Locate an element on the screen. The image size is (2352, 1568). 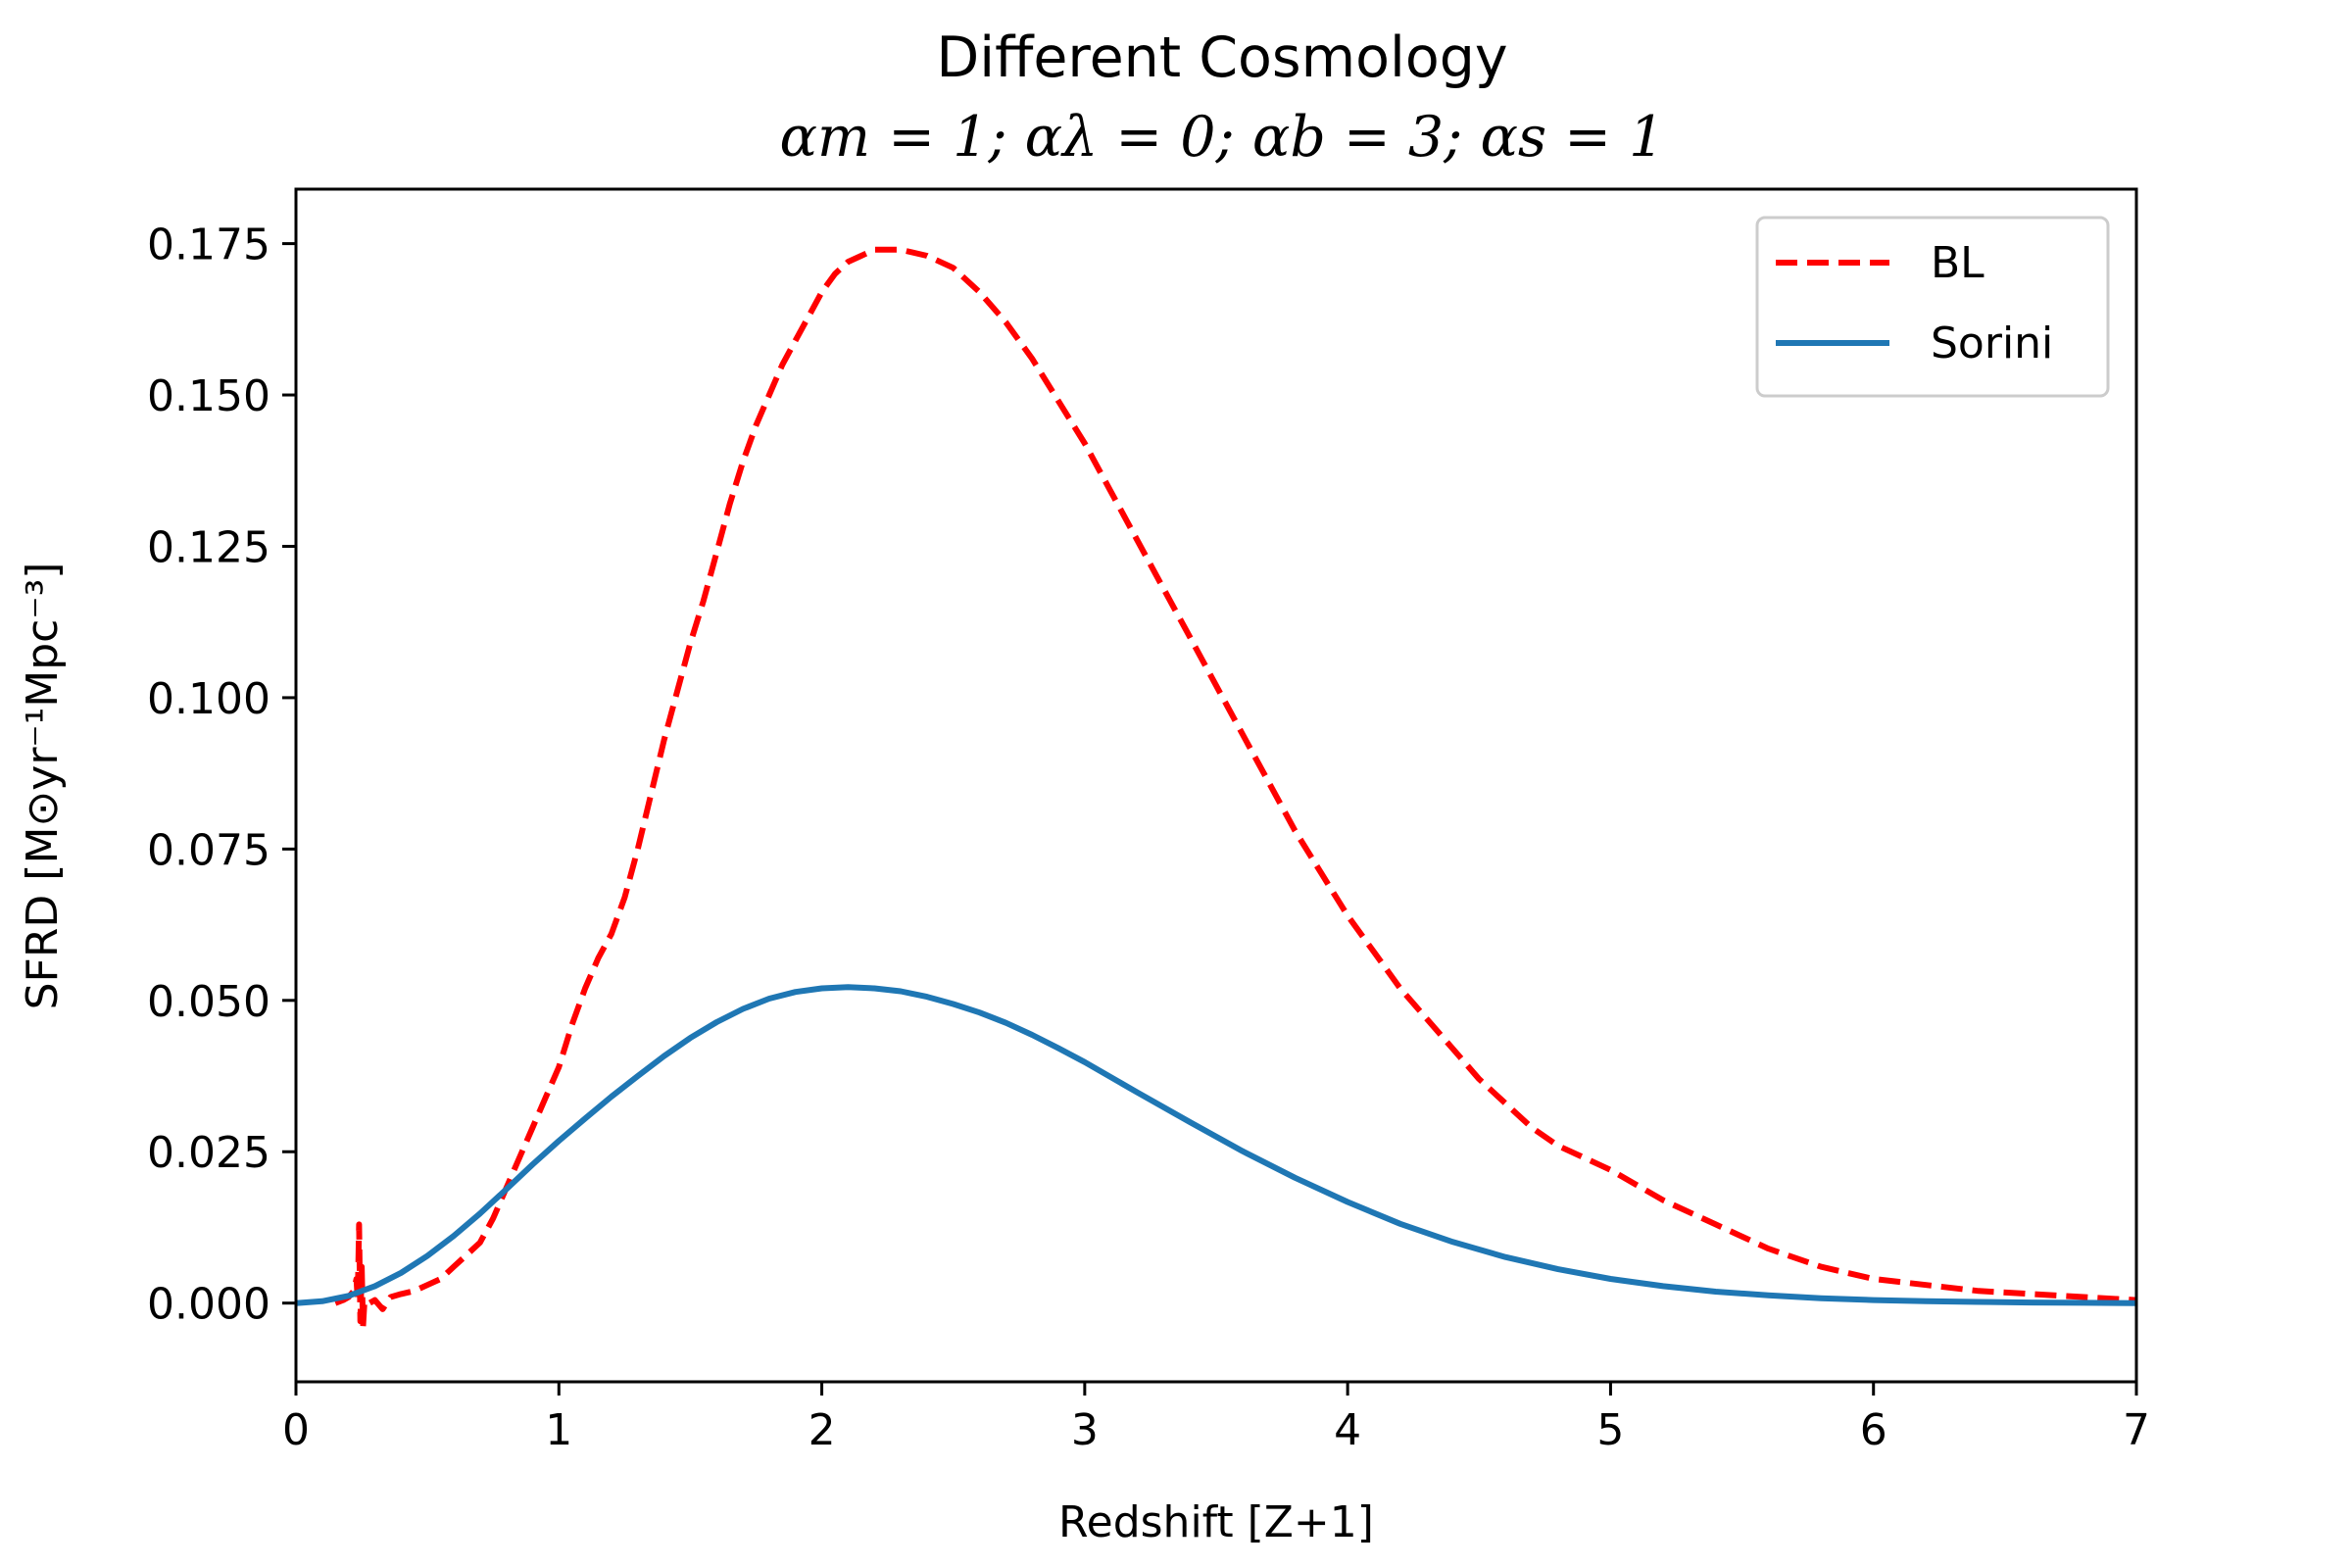
x-tick-label: 2 is located at coordinates (822, 1430).